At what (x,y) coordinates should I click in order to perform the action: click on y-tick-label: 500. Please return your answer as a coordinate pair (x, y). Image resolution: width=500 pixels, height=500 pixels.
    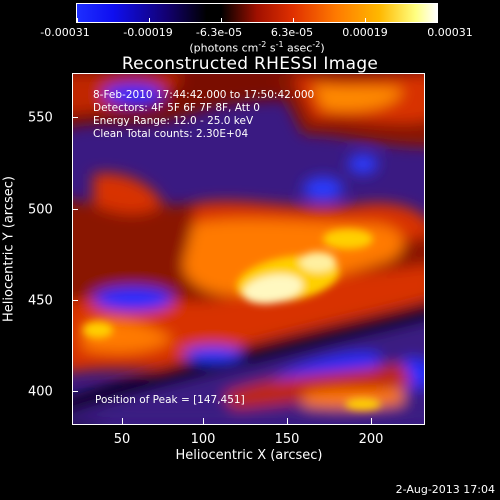
    Looking at the image, I should click on (40, 210).